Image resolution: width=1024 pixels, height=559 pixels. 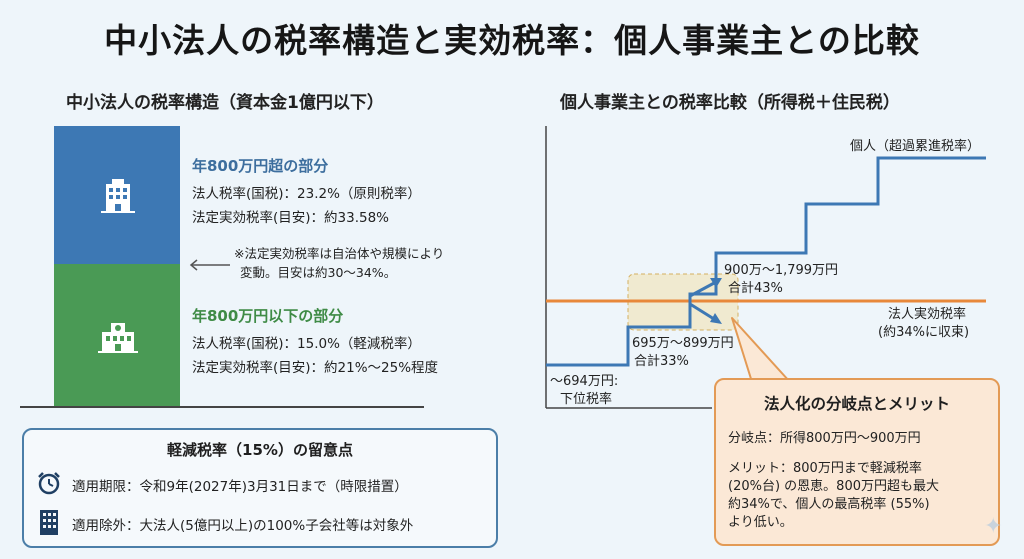 What do you see at coordinates (118, 338) in the screenshot?
I see `small-office-icon` at bounding box center [118, 338].